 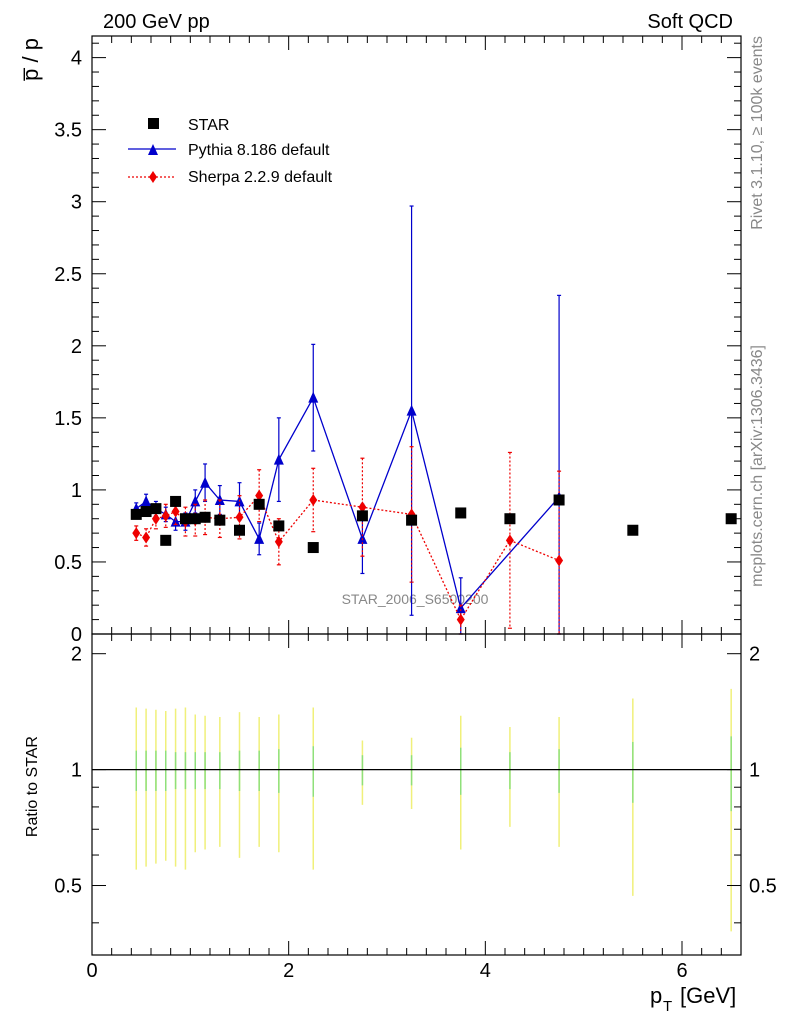 What do you see at coordinates (757, 466) in the screenshot?
I see `mcplots-label: mcplots.cern.ch [arXiv:1306.3436]` at bounding box center [757, 466].